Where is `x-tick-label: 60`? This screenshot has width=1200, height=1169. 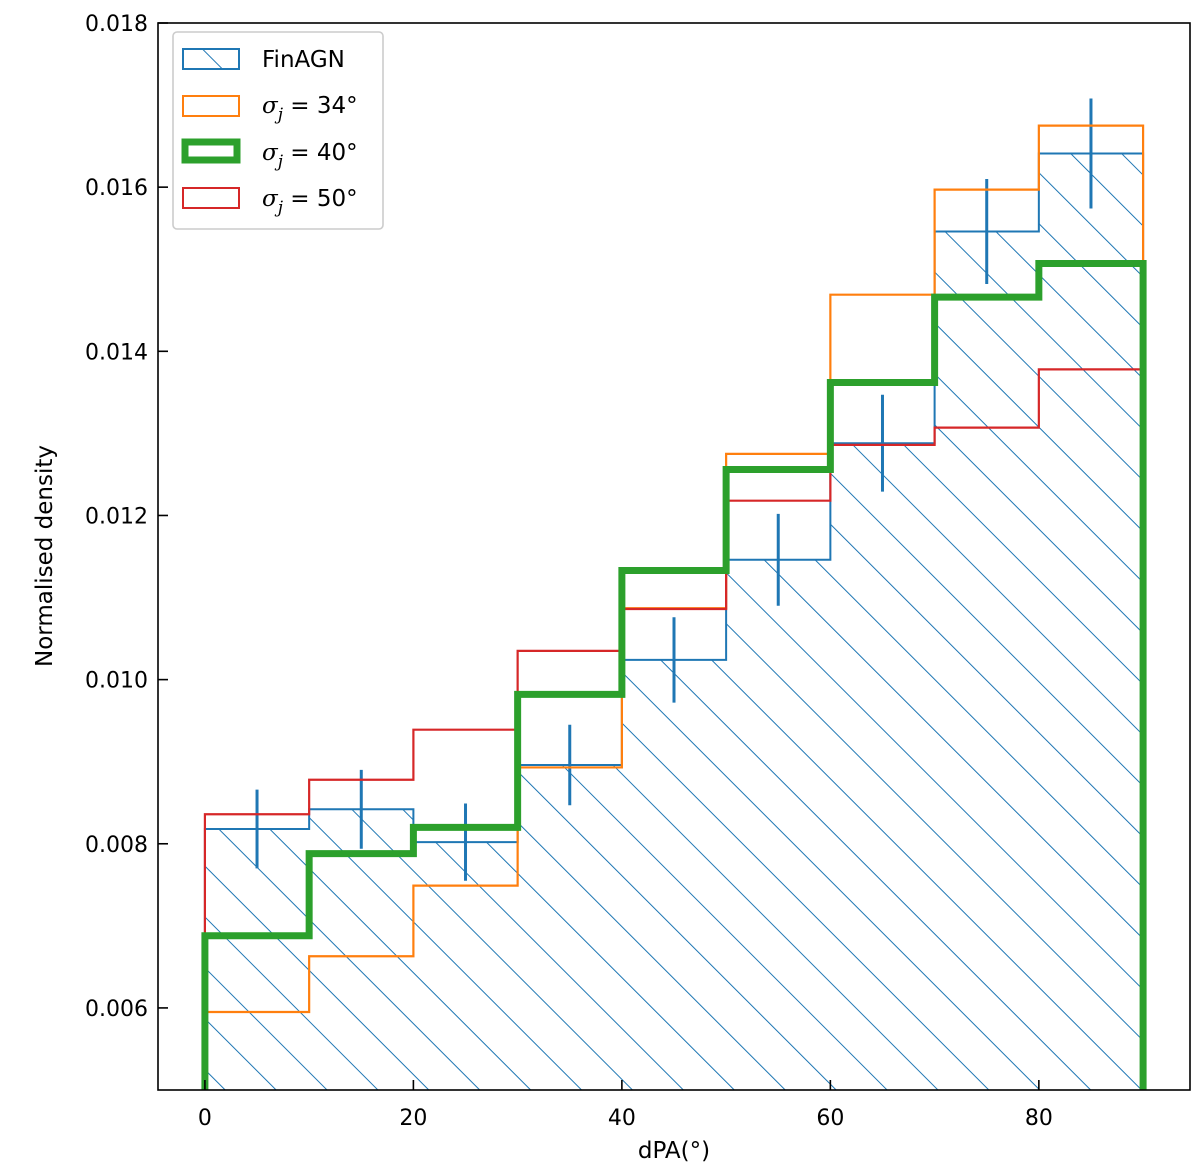
x-tick-label: 60 is located at coordinates (830, 1118).